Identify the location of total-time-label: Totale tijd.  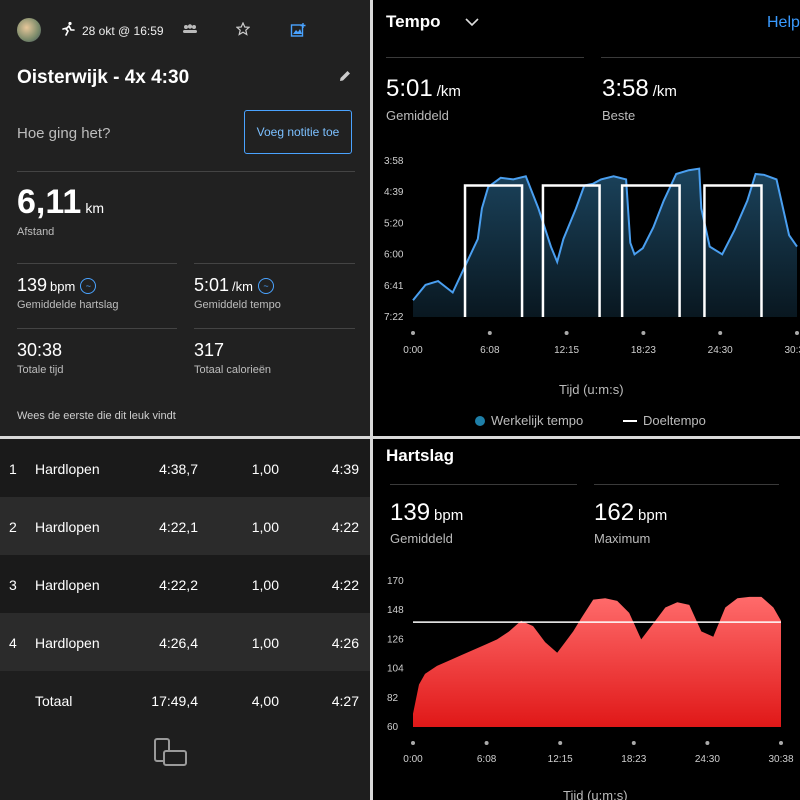
(40, 370).